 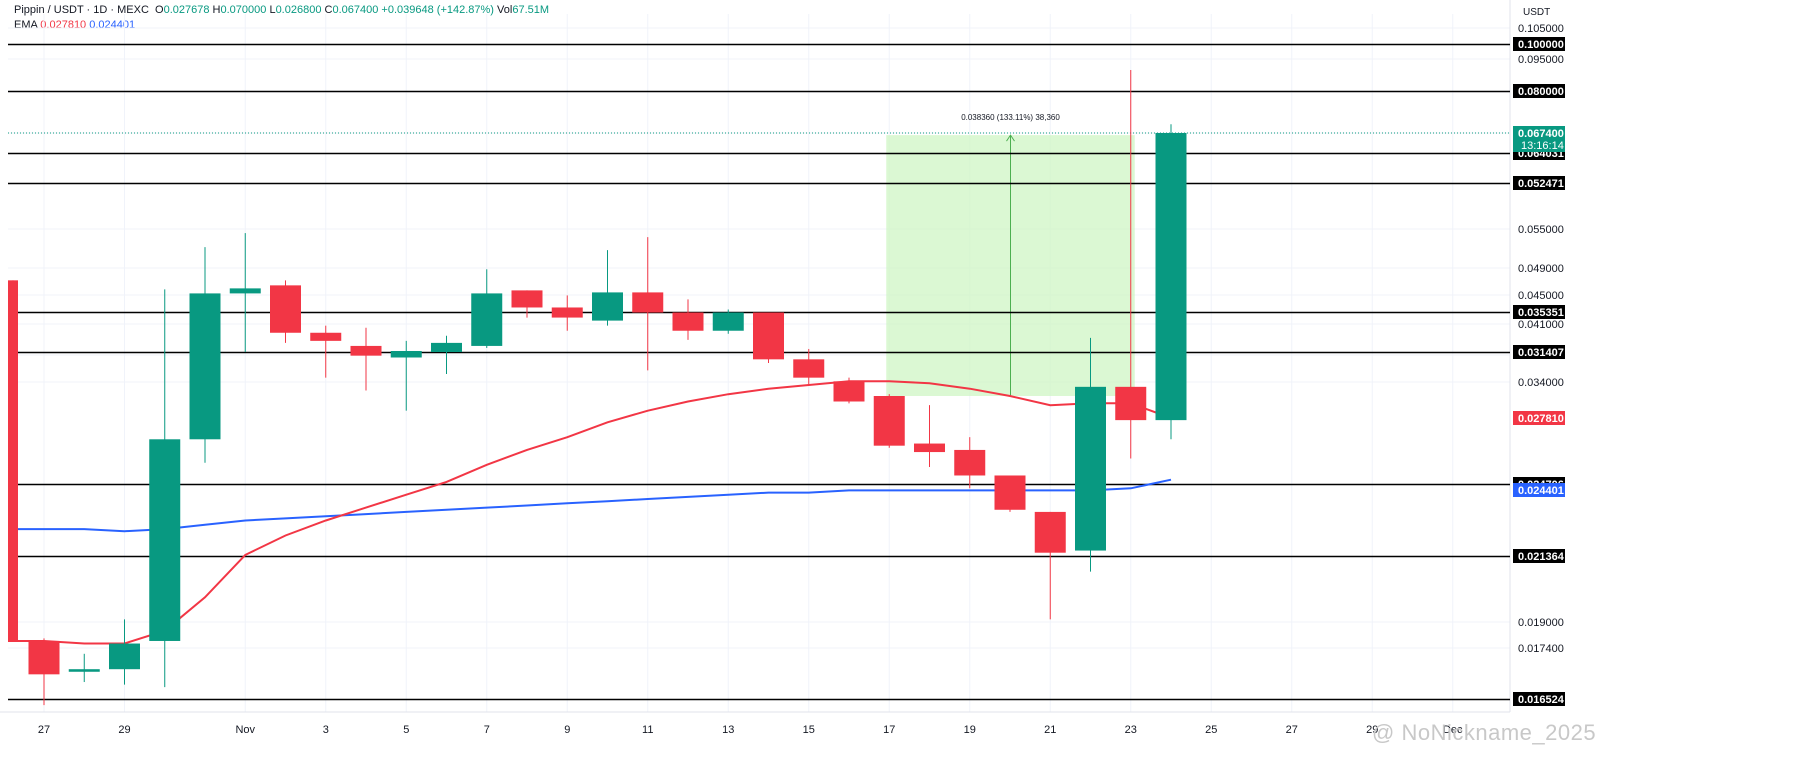 I want to click on price-tick-label: 0.019000, so click(x=1541, y=623).